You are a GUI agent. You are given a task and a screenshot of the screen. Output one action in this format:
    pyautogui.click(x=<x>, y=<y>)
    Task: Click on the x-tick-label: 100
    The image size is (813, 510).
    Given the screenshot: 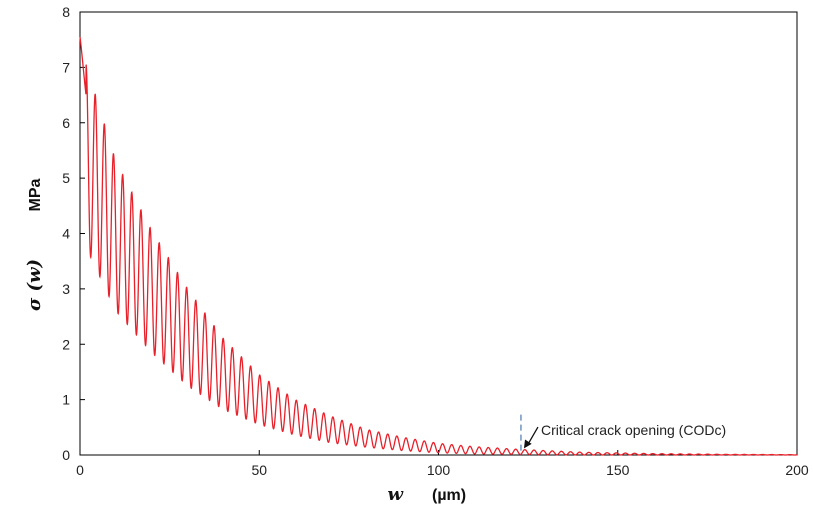 What is the action you would take?
    pyautogui.click(x=439, y=470)
    